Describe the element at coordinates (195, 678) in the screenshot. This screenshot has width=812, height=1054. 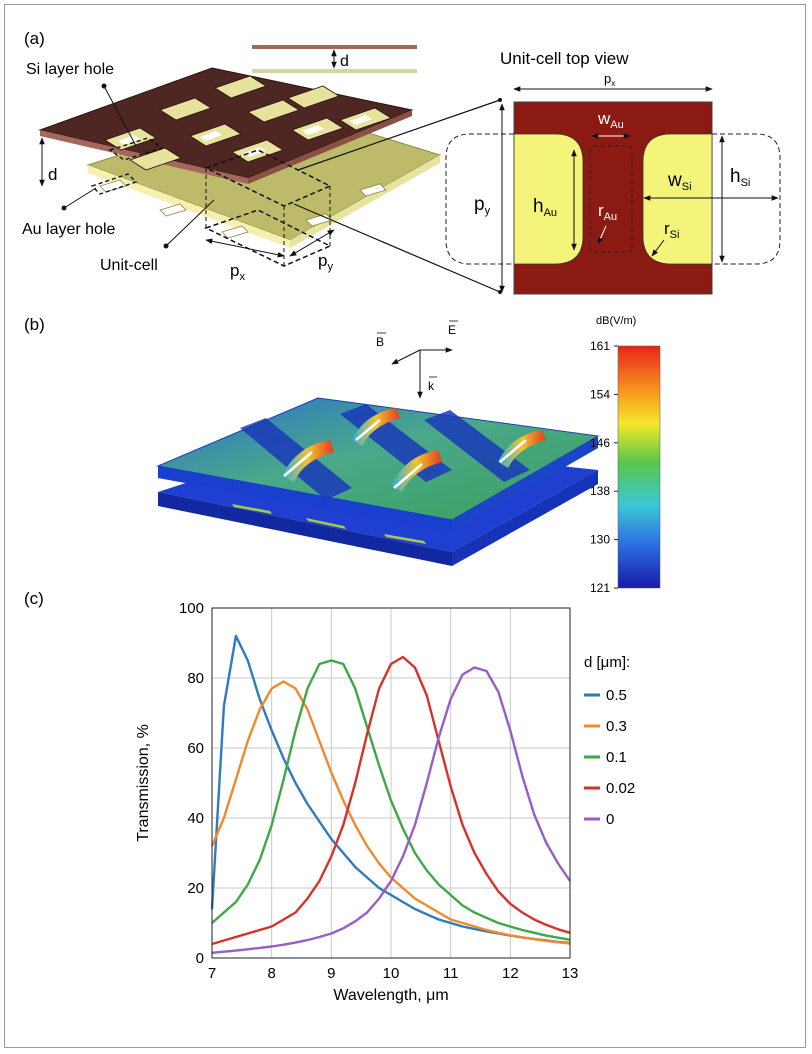
I see `y-tick-label: 80` at that location.